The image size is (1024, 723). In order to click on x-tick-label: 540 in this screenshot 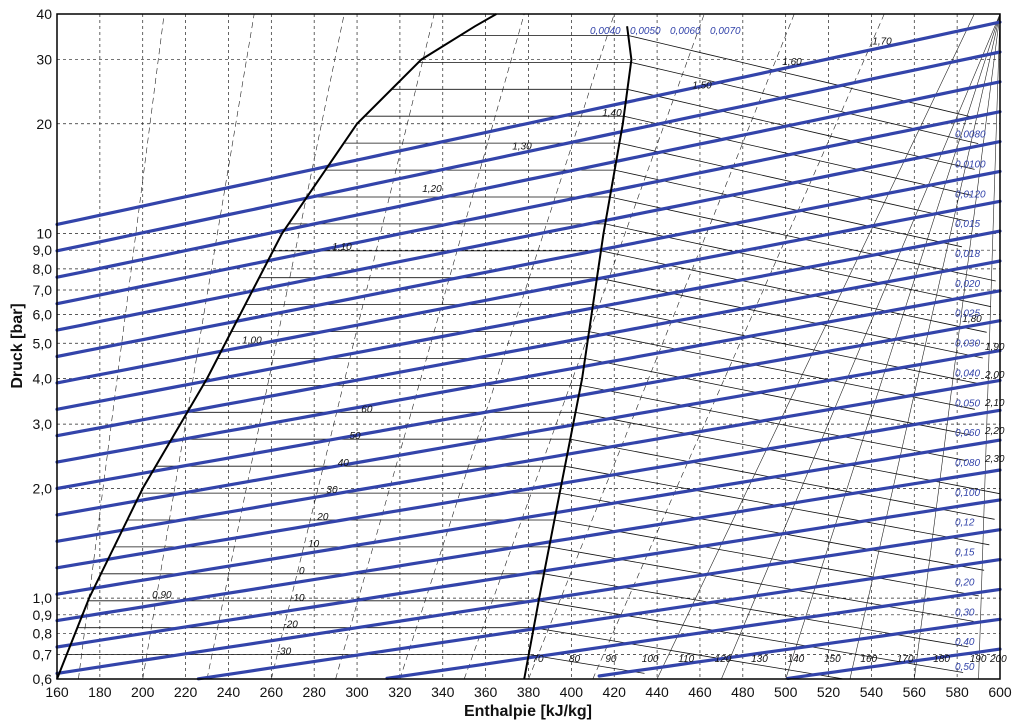, I will do `click(872, 692)`.